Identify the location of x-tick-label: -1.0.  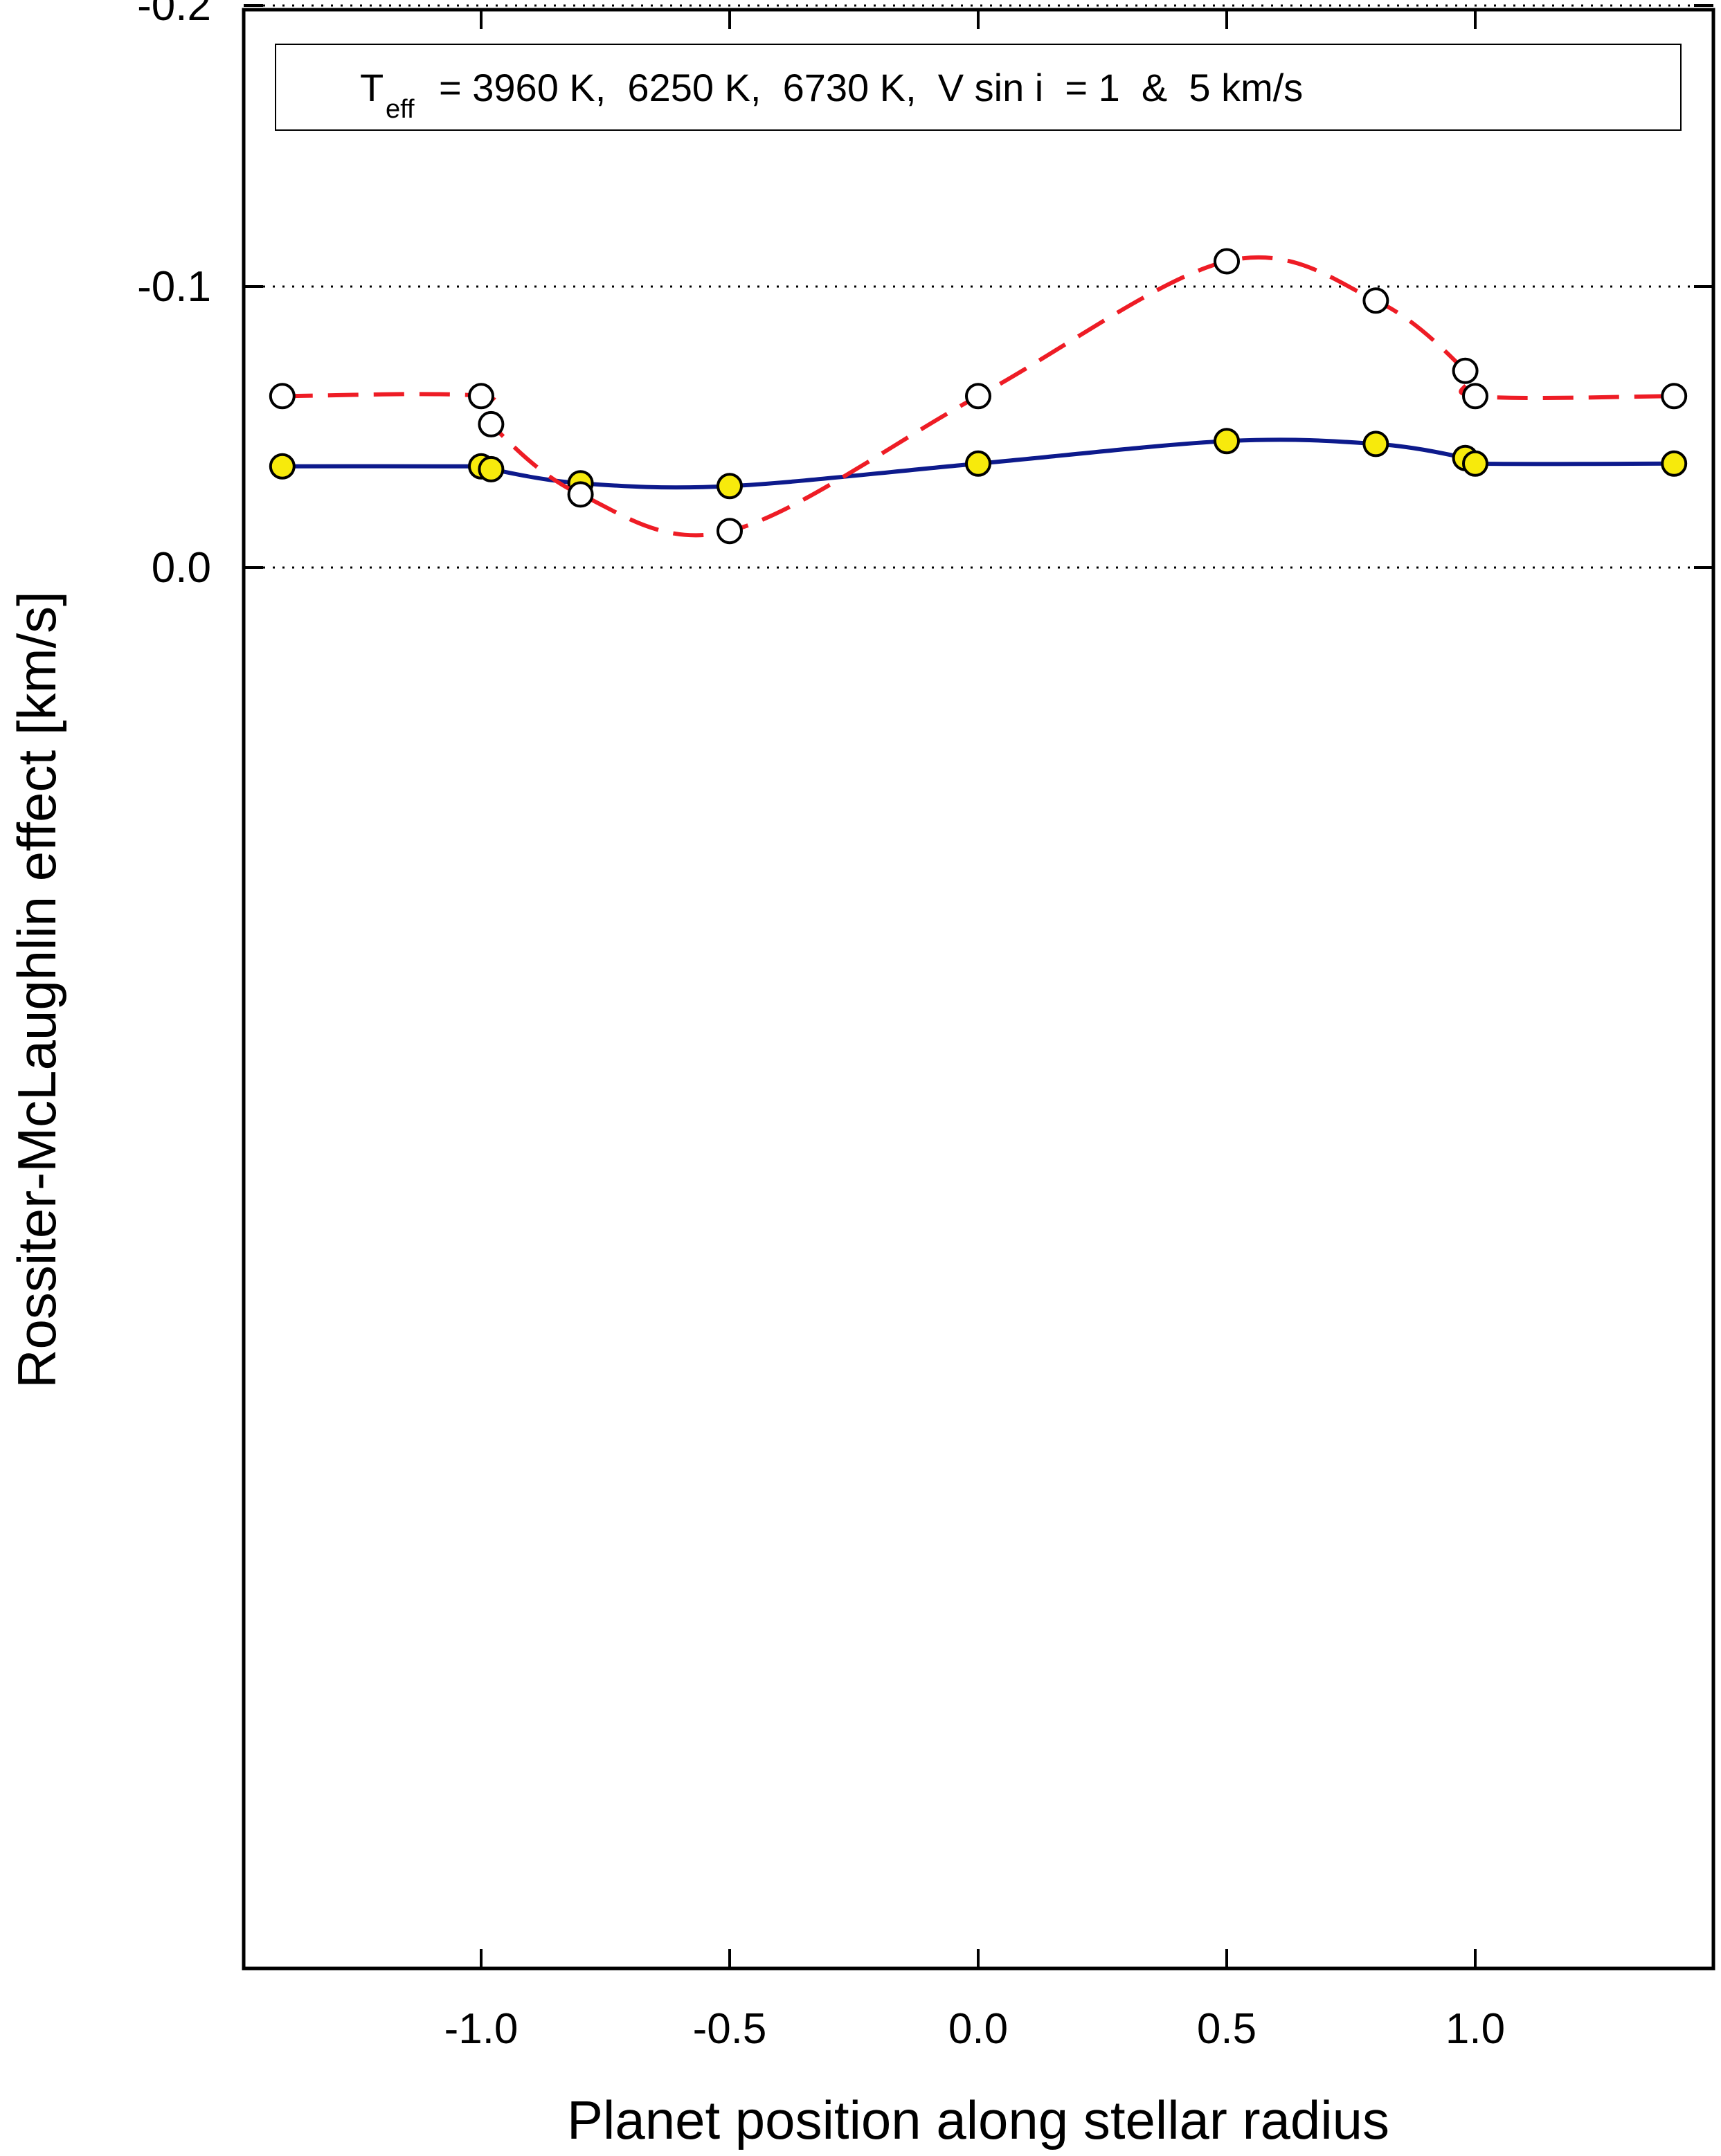
(481, 2029).